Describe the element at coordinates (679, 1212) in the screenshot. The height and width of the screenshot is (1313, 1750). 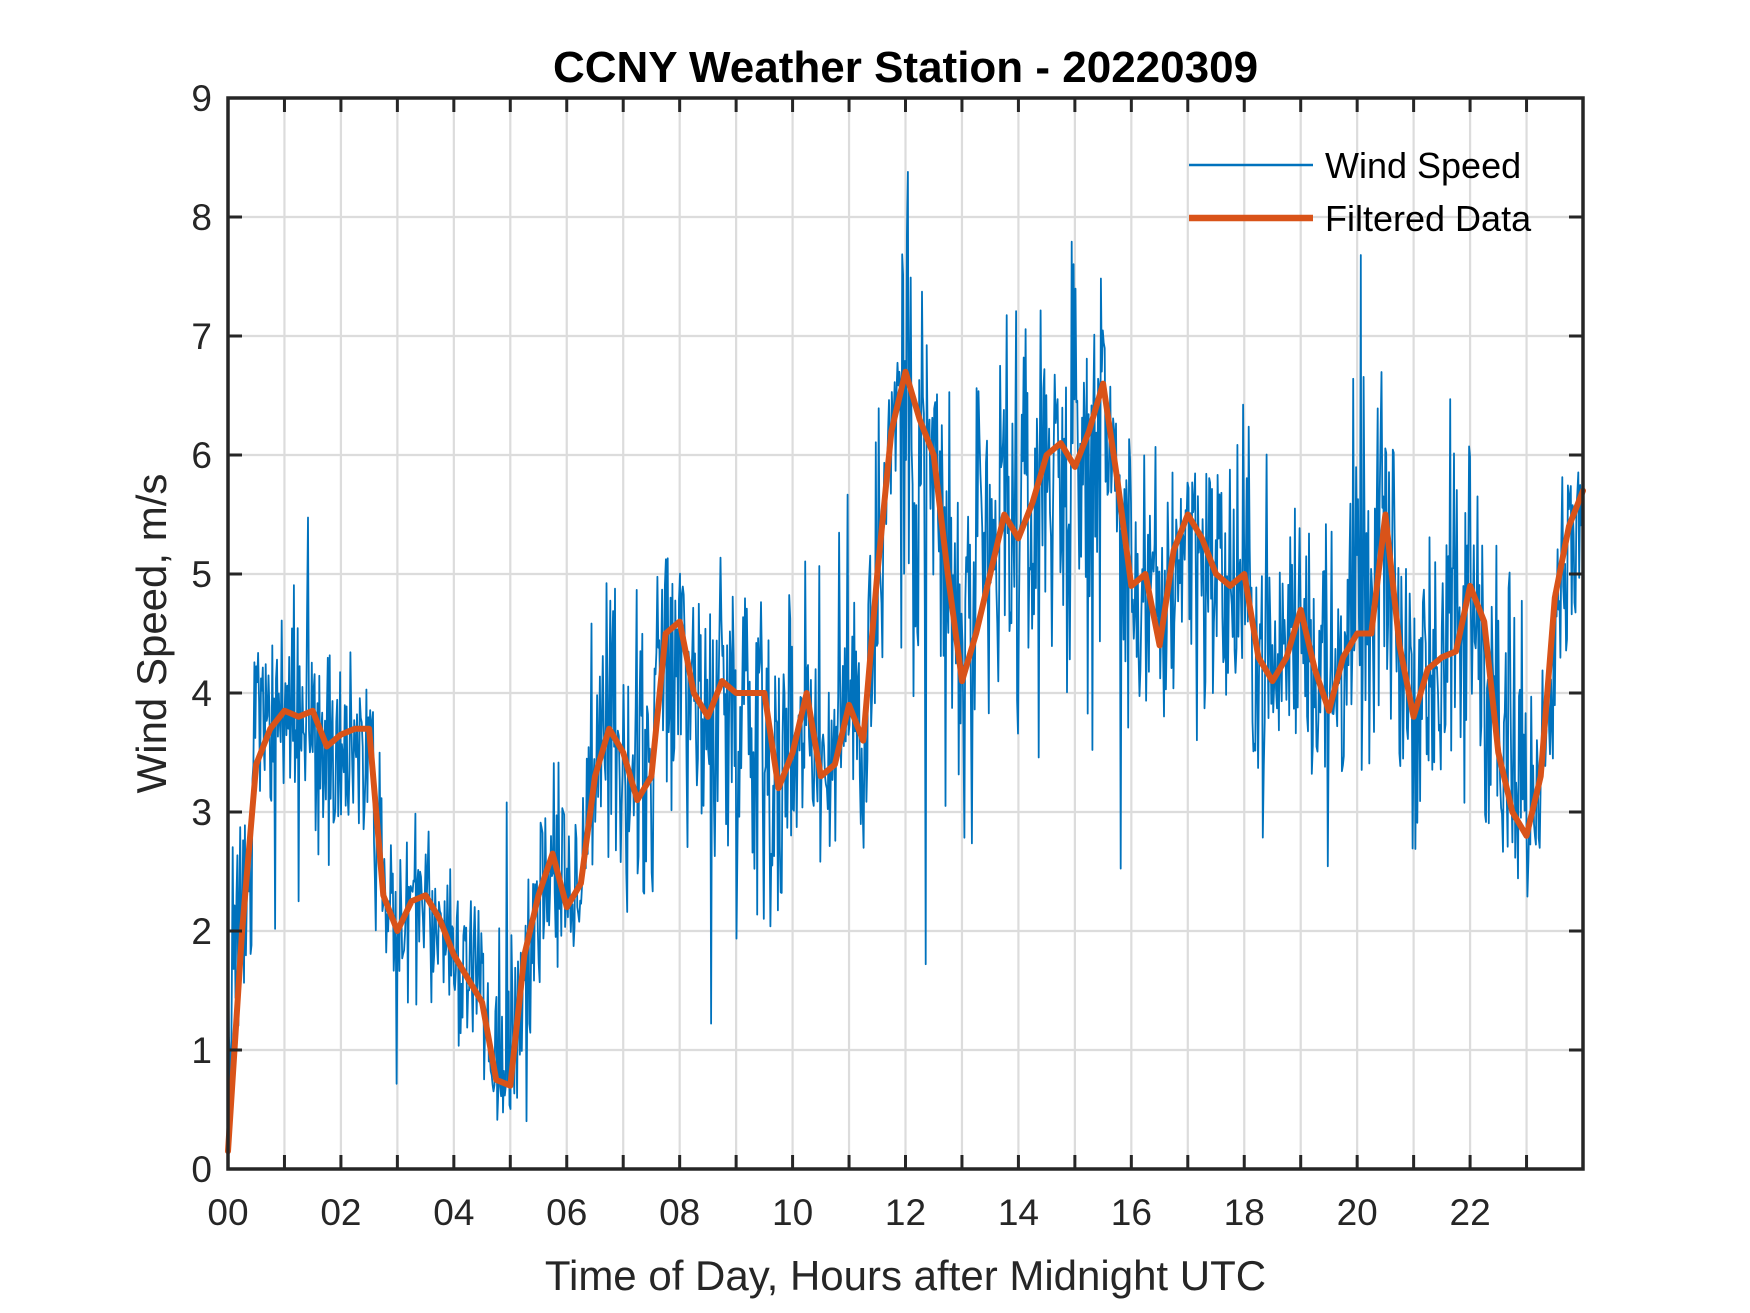
I see `x-tick-label: 08` at that location.